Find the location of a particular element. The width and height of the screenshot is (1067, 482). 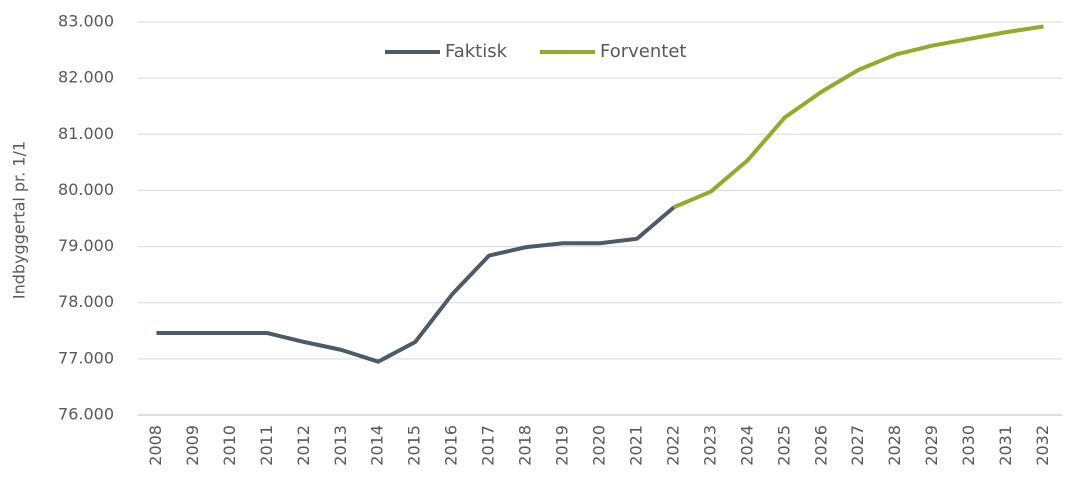

x-tick-label: 2023 is located at coordinates (709, 445).